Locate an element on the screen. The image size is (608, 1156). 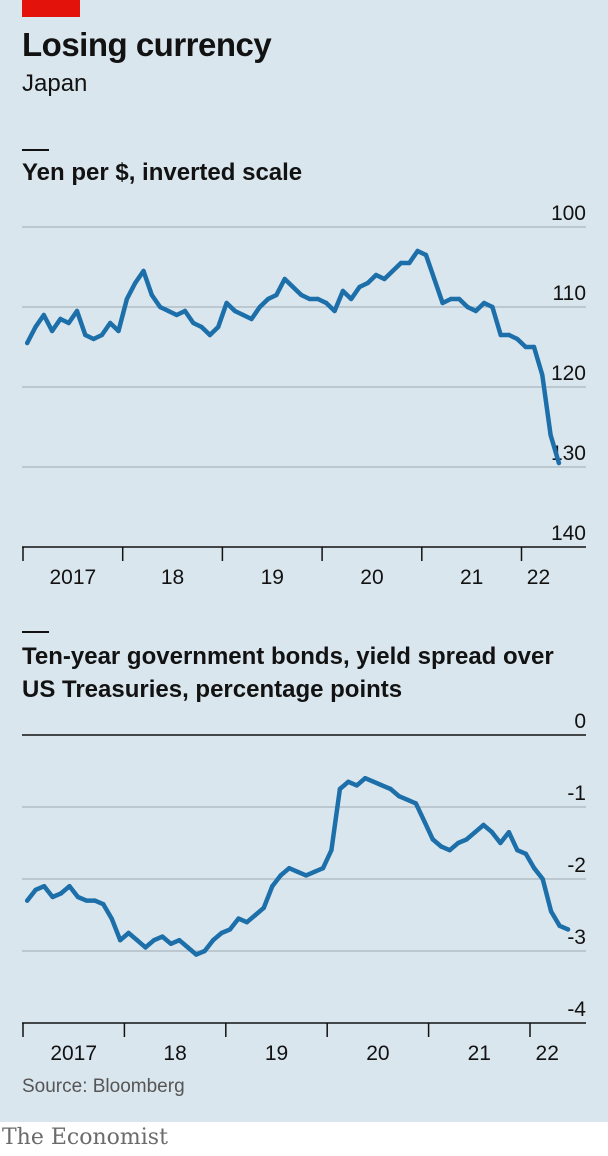
yen-x-tick-label: 20 is located at coordinates (371, 575).